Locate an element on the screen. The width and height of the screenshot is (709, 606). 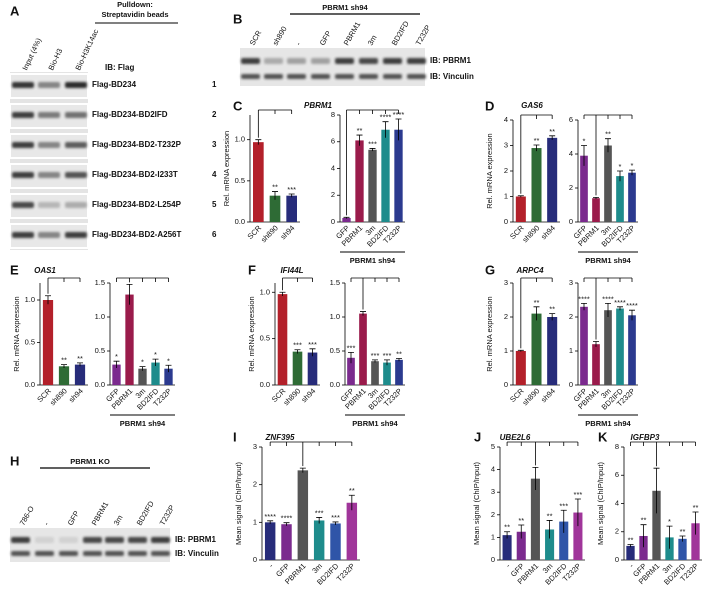
chart-title: ARPC4 is located at coordinates (529, 270).